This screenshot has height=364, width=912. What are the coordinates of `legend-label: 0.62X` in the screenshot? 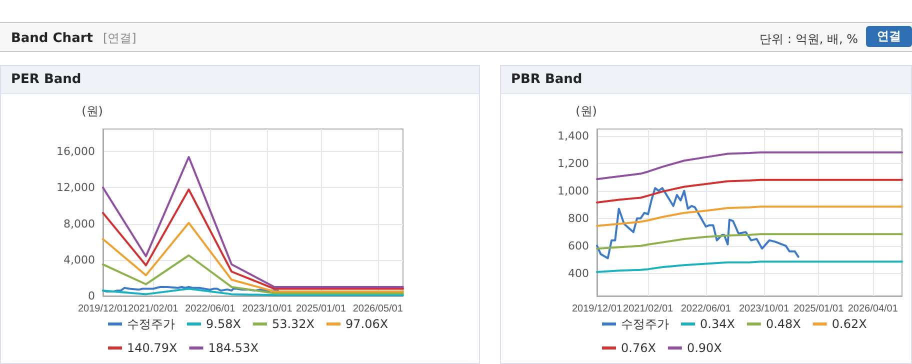 It's located at (849, 324).